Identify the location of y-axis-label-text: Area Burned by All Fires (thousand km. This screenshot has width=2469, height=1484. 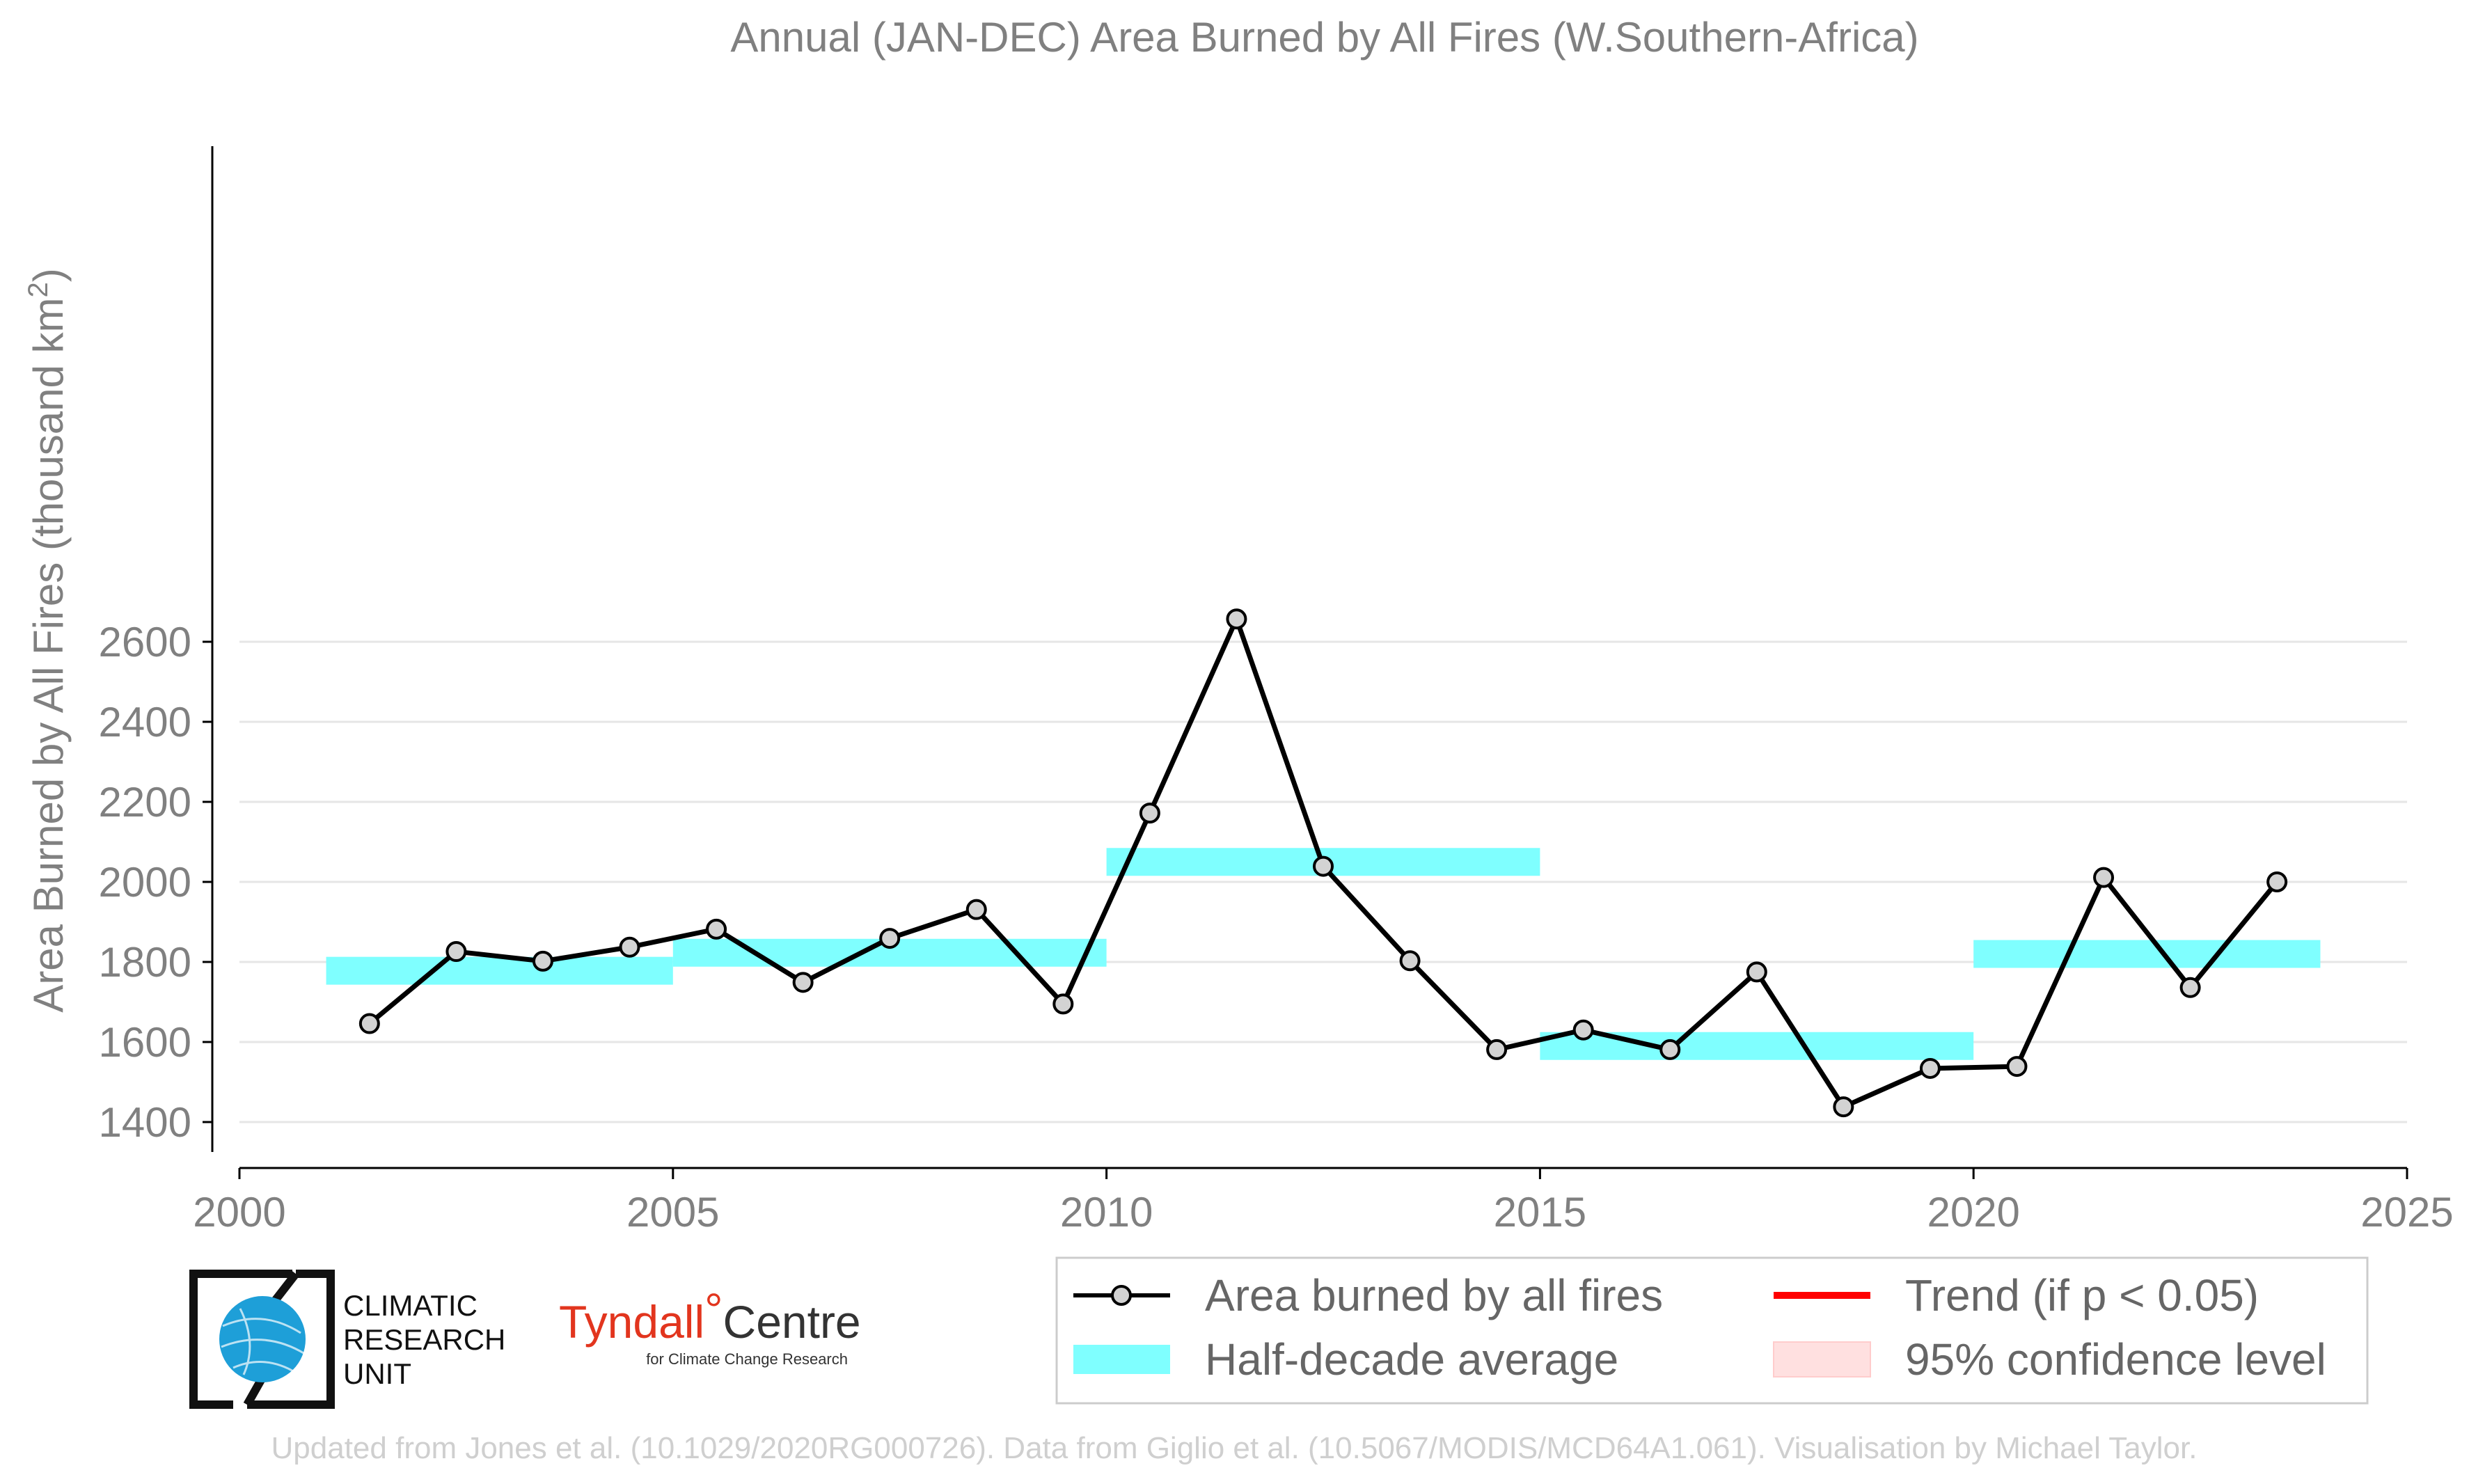
(48, 655).